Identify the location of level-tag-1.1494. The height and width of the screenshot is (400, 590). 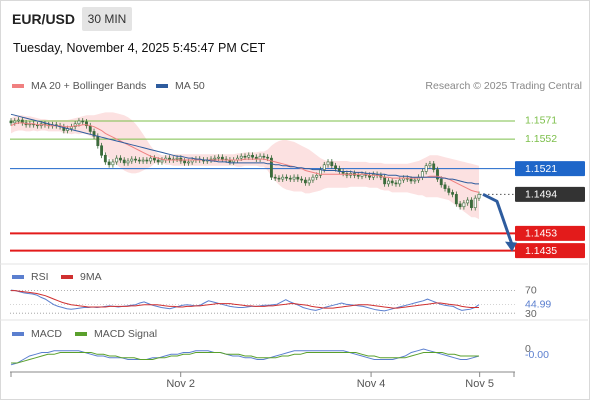
(550, 194).